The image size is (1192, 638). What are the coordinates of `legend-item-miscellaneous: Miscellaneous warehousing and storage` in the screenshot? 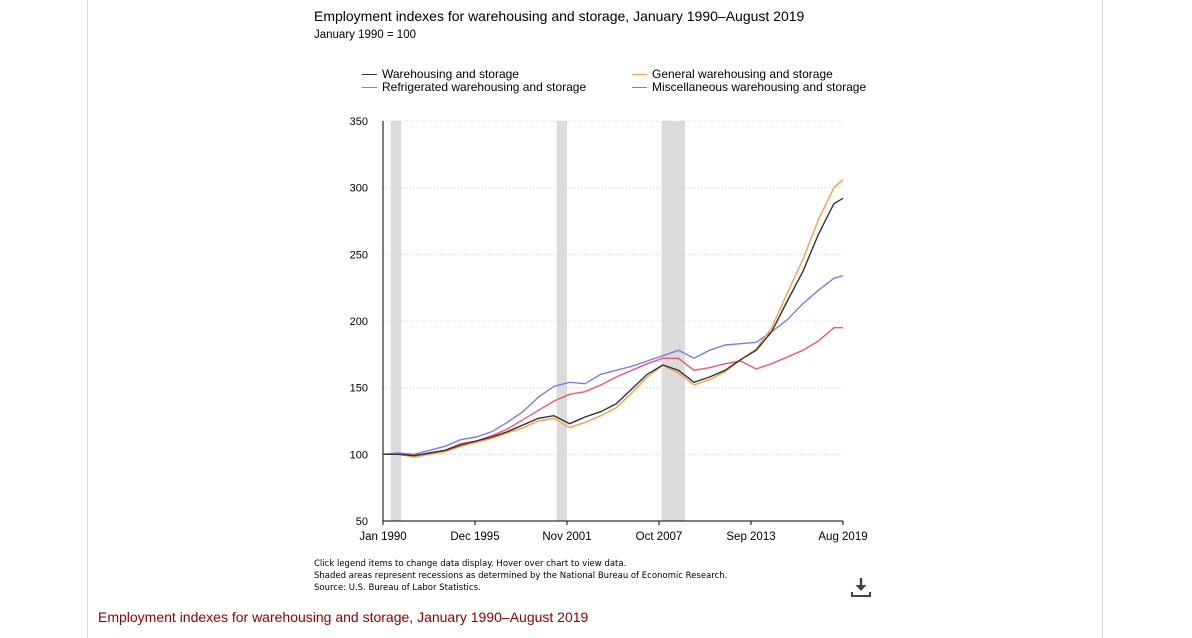 It's located at (749, 87).